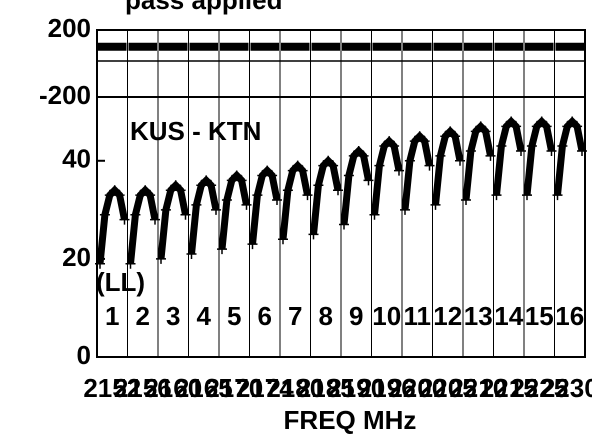  Describe the element at coordinates (265, 316) in the screenshot. I see `if-label: 6` at that location.